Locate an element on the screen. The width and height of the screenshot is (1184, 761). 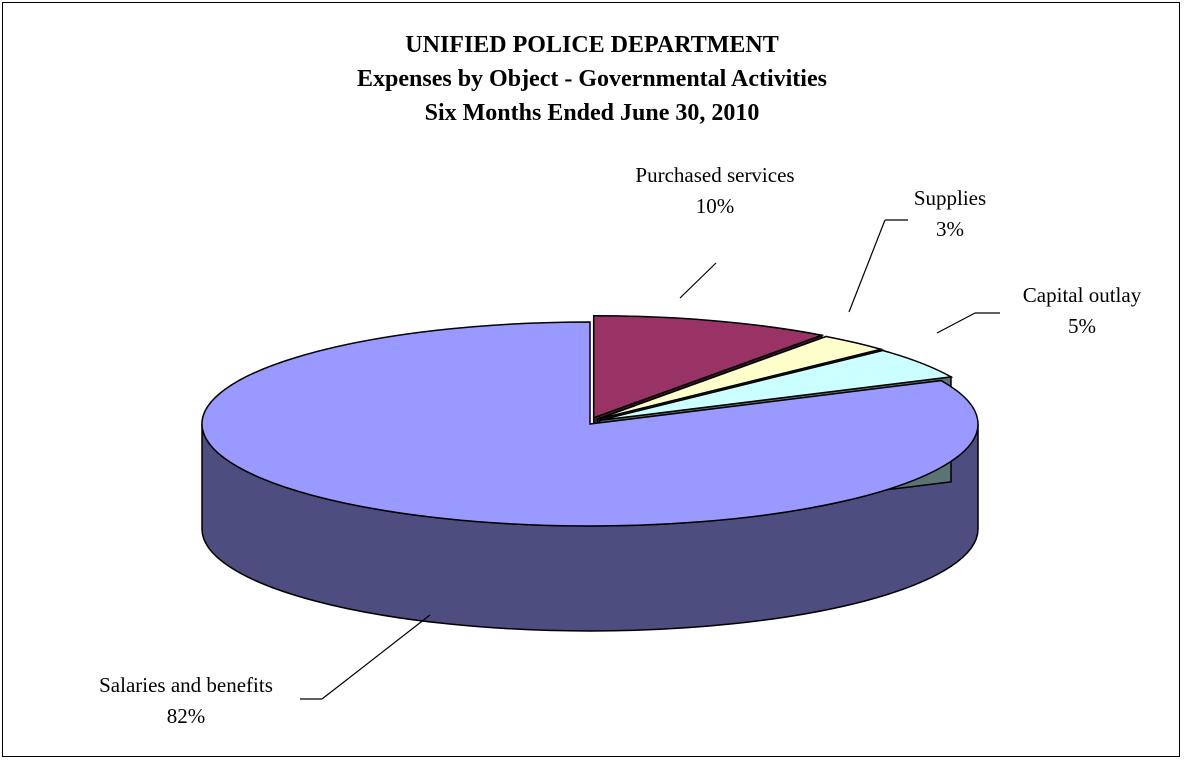
slice-purchased-services is located at coordinates (708, 366).